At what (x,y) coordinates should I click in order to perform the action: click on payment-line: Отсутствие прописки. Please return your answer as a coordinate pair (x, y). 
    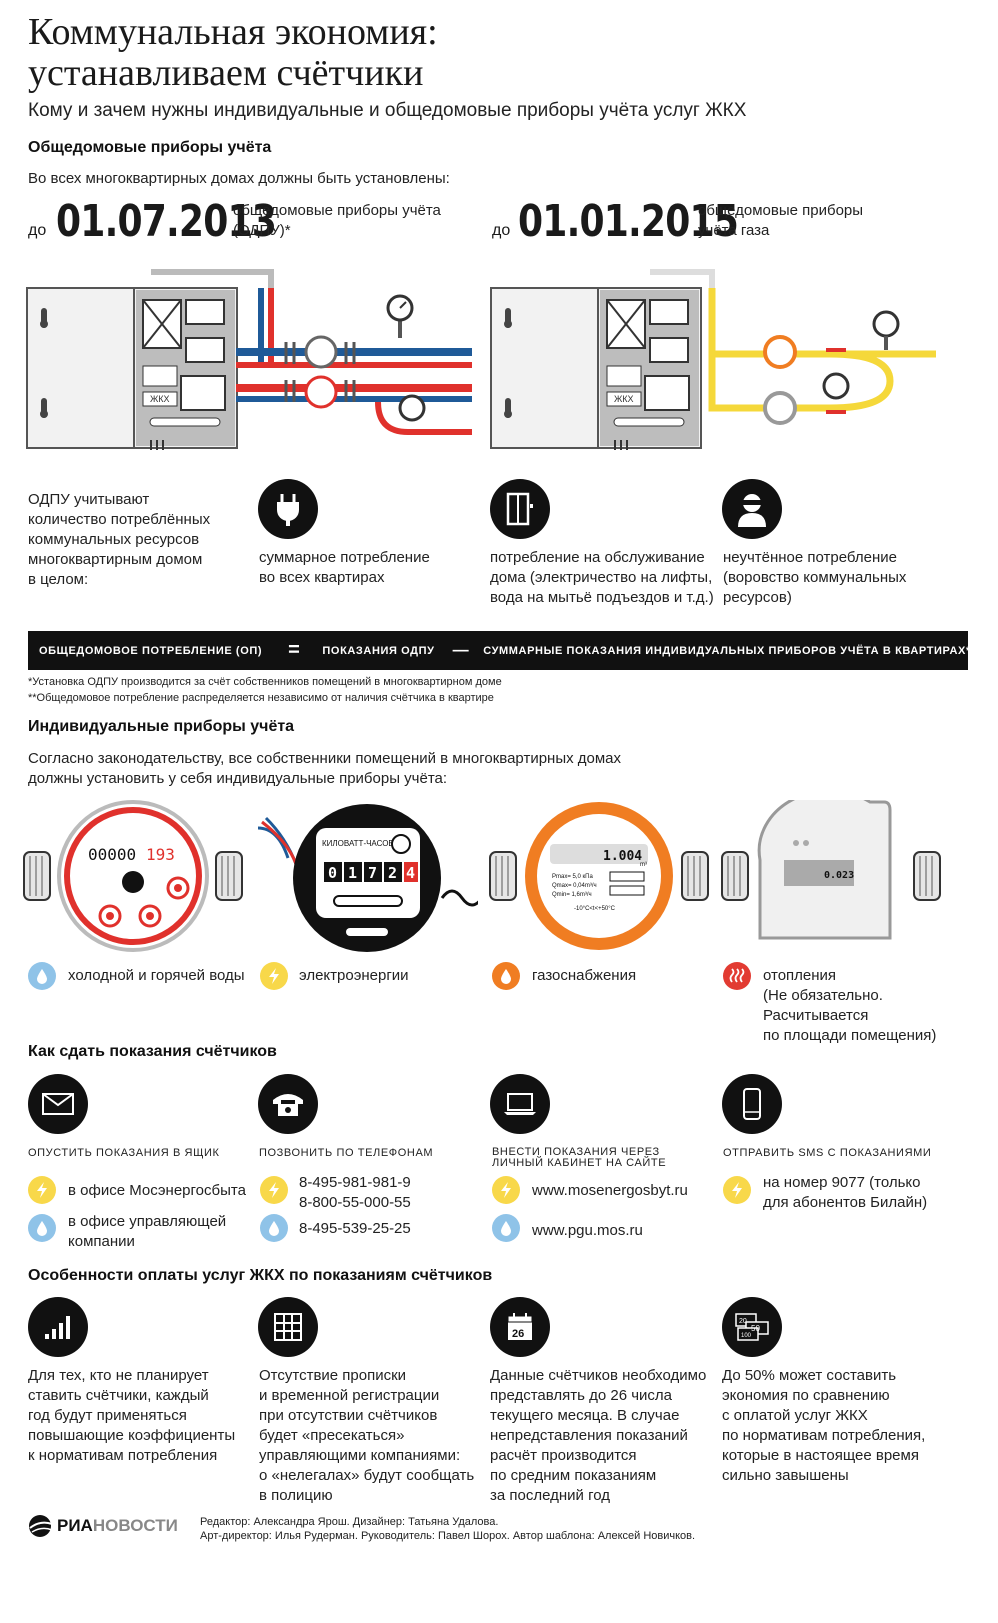
    Looking at the image, I should click on (333, 1375).